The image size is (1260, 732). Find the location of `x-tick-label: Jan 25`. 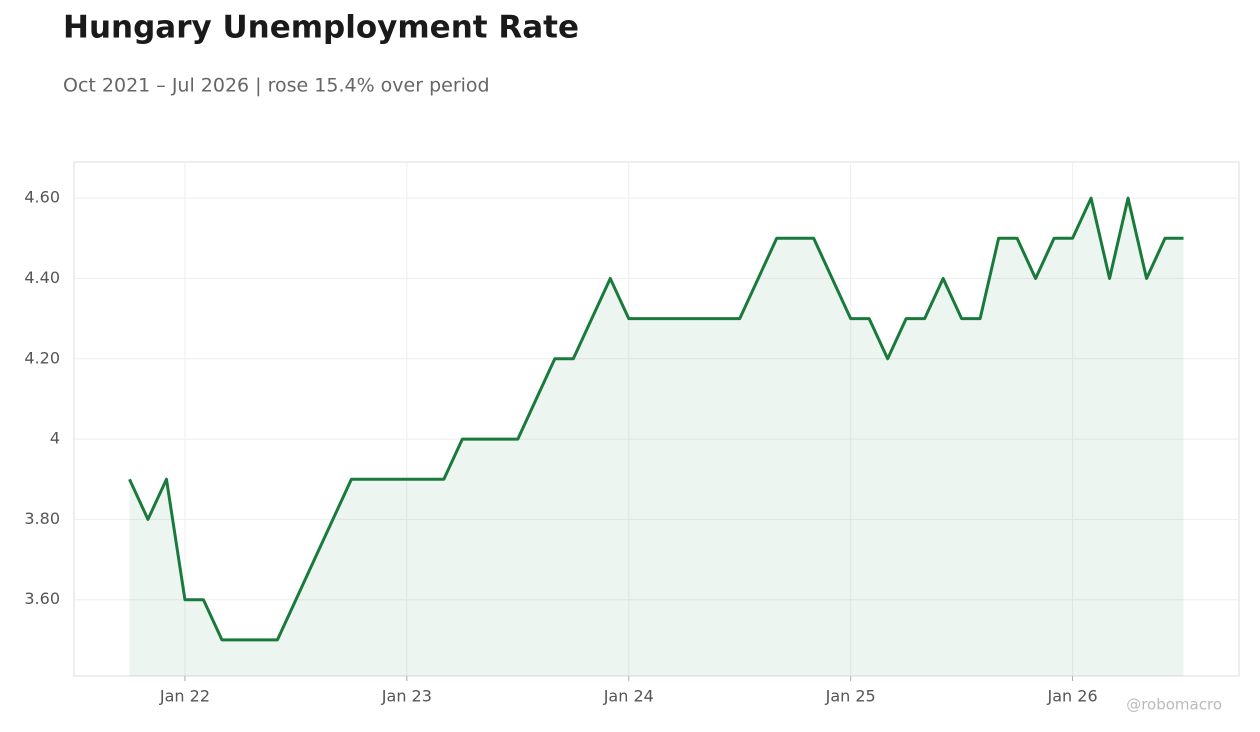

x-tick-label: Jan 25 is located at coordinates (850, 696).